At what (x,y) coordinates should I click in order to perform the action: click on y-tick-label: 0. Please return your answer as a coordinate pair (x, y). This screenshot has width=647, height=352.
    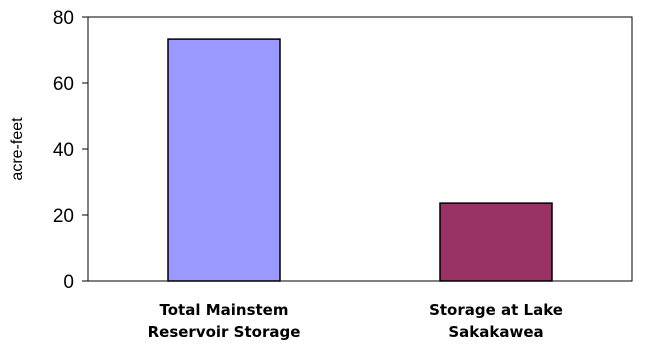
    Looking at the image, I should click on (68, 282).